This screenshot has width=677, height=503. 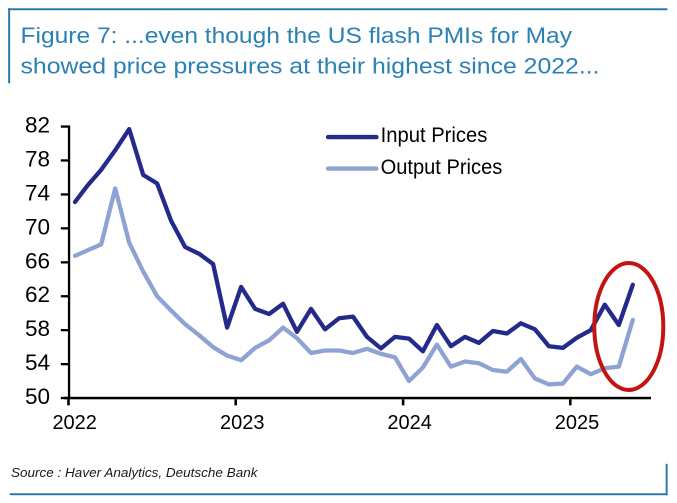 What do you see at coordinates (242, 423) in the screenshot?
I see `svg-text: 2023` at bounding box center [242, 423].